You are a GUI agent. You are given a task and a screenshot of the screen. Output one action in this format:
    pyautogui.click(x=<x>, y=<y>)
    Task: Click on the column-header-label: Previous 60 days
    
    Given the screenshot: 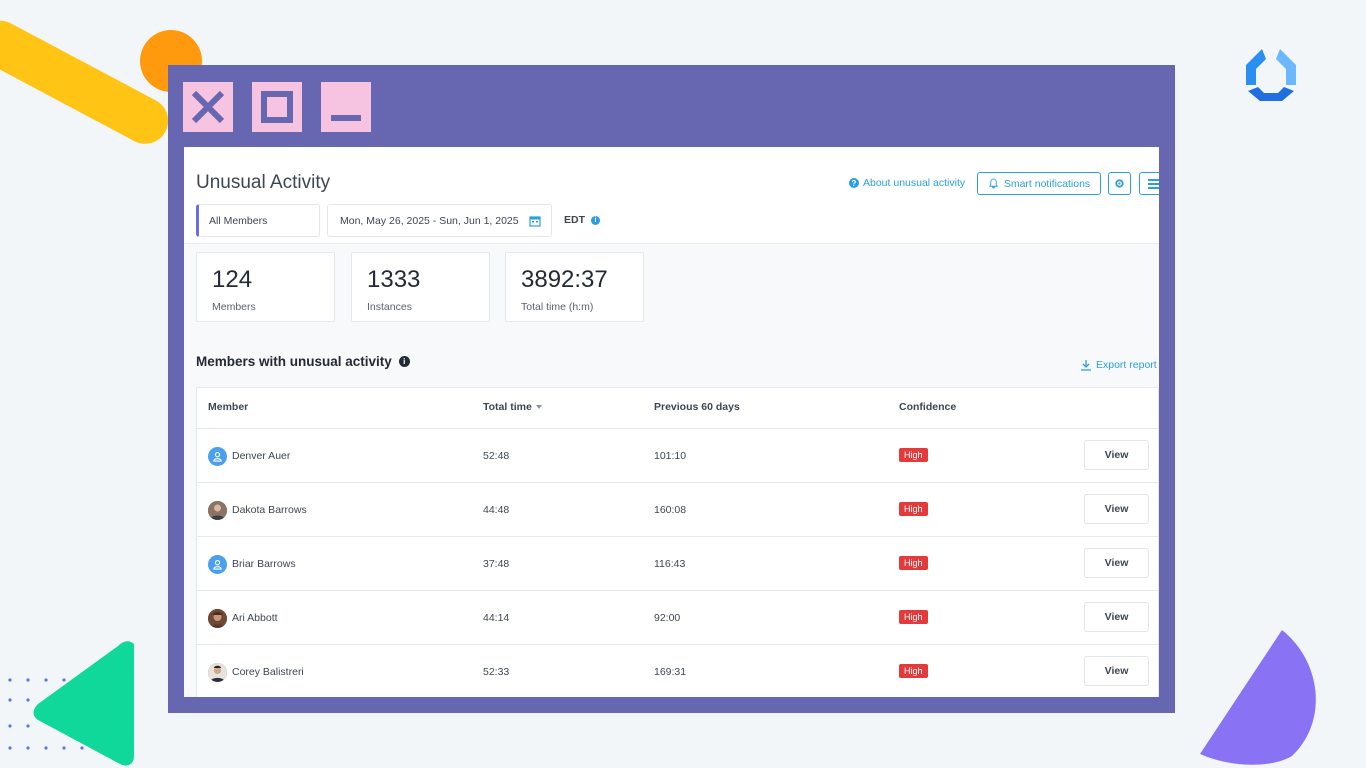 What is the action you would take?
    pyautogui.click(x=697, y=407)
    